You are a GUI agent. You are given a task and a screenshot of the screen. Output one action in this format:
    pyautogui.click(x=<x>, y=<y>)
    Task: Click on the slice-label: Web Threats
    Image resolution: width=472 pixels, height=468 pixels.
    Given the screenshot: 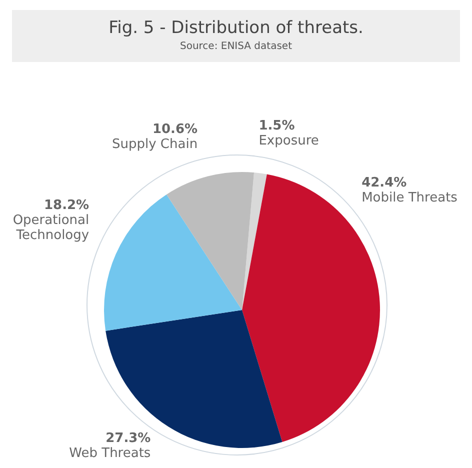 What is the action you would take?
    pyautogui.click(x=110, y=454)
    